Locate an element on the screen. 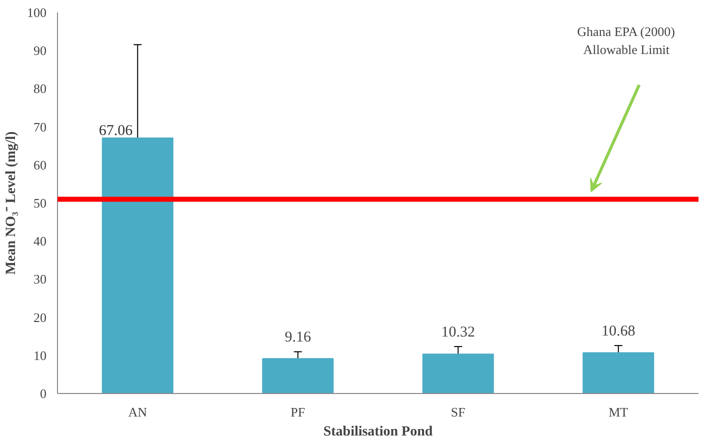  y-tick-label: 30 is located at coordinates (40, 279).